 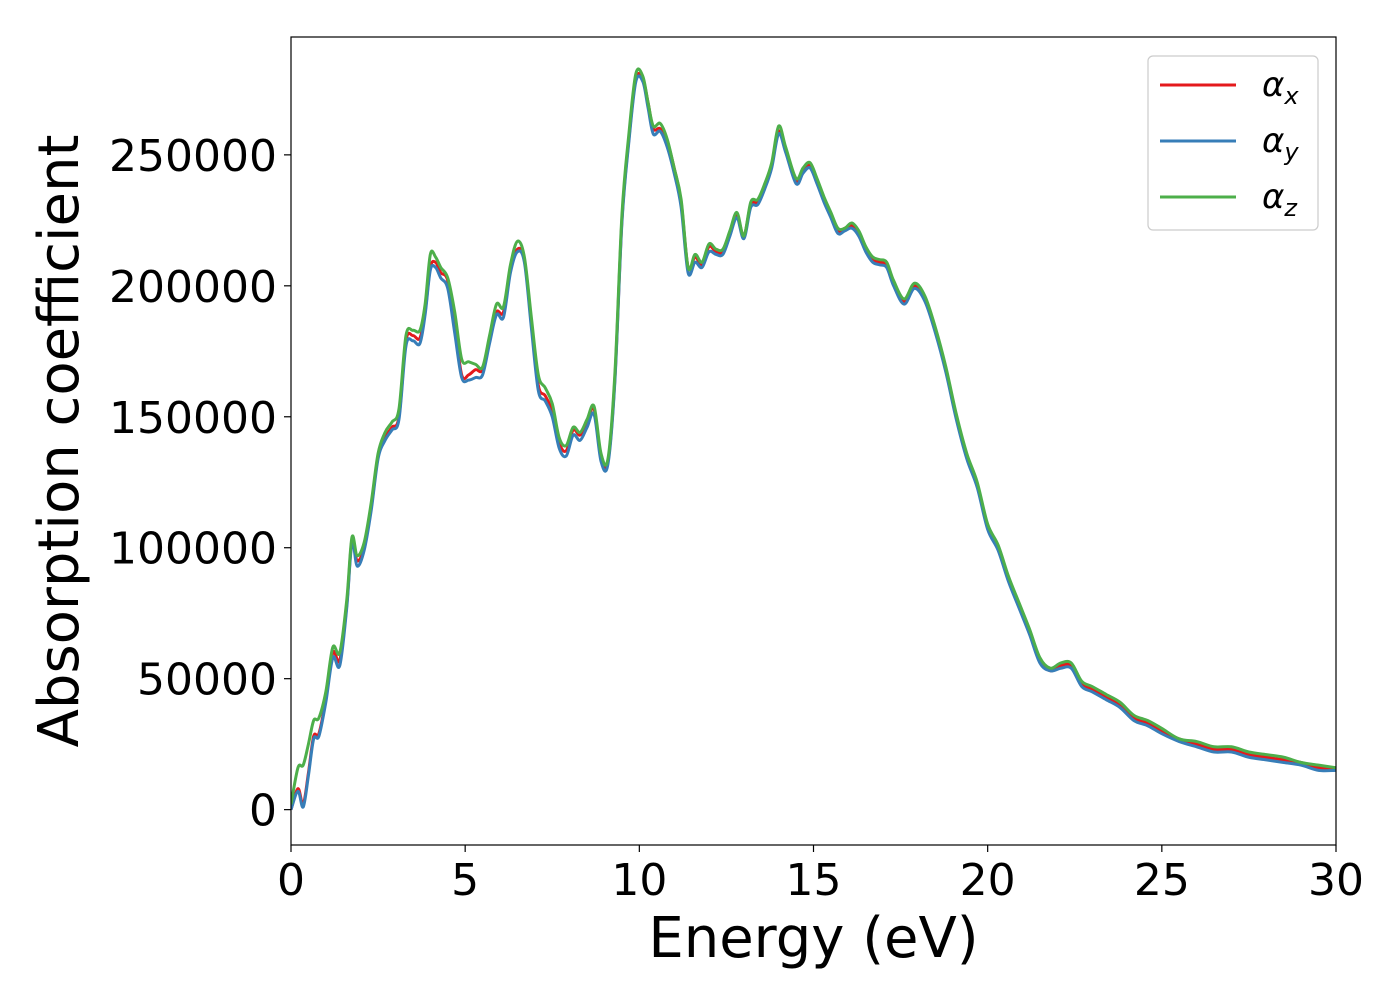 What do you see at coordinates (1162, 880) in the screenshot?
I see `x-tick-label: 25` at bounding box center [1162, 880].